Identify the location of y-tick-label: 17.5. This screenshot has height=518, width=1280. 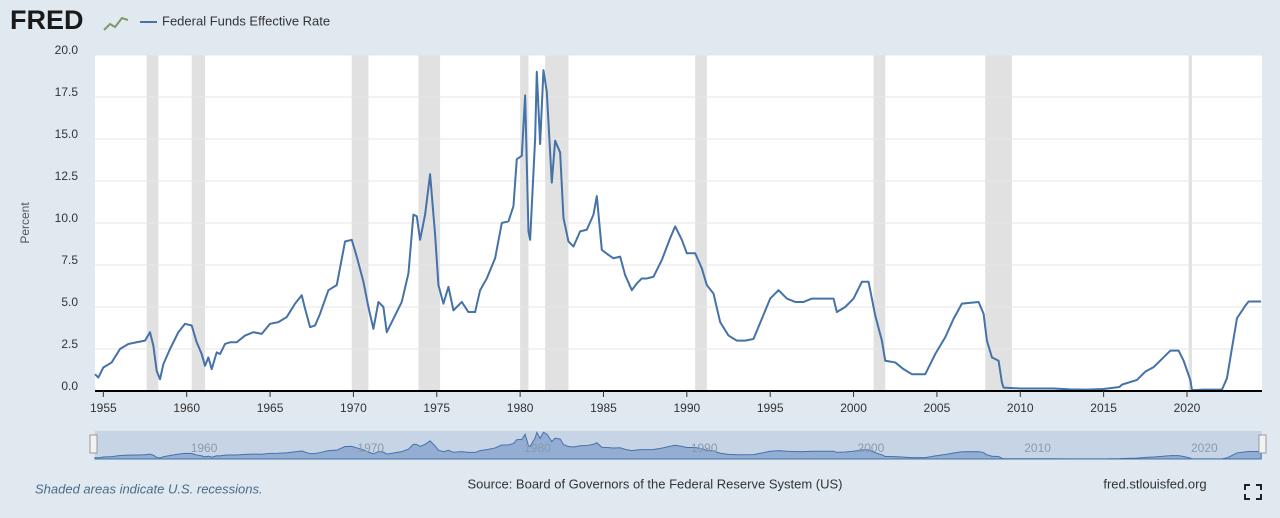
(67, 92).